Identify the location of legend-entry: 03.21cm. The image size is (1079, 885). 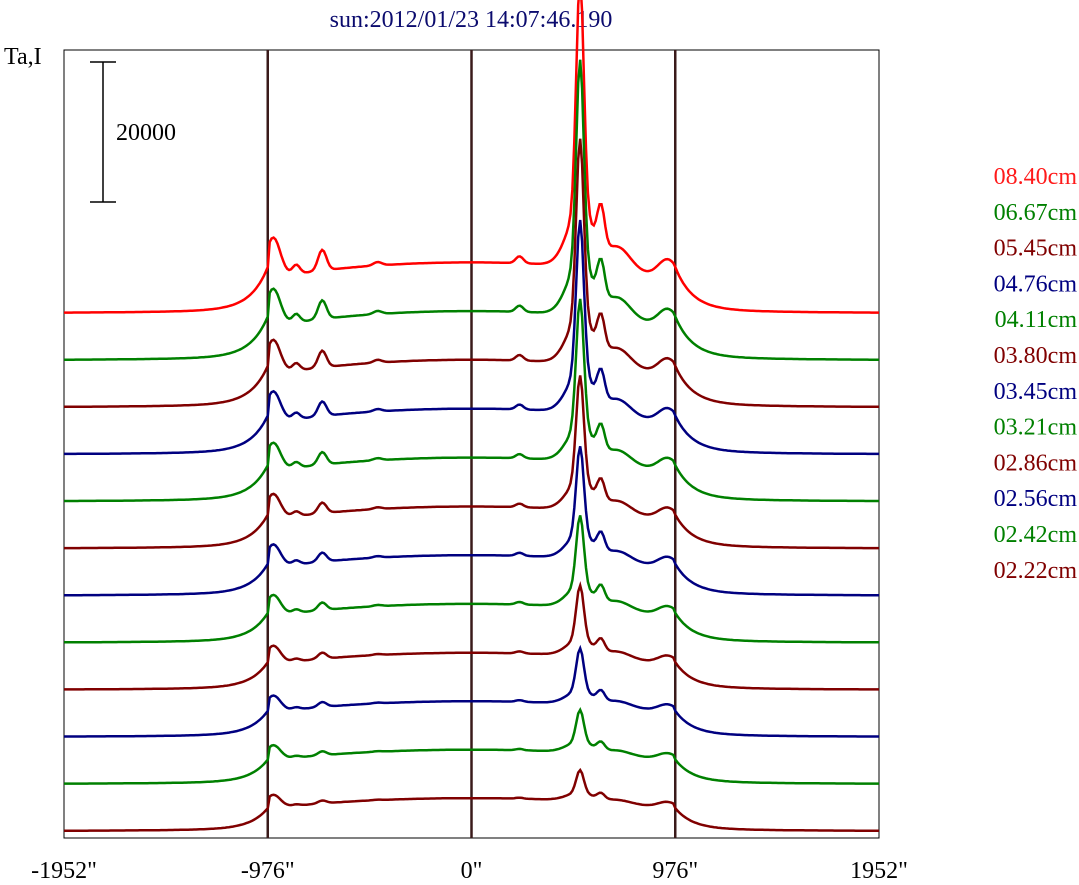
(1036, 428).